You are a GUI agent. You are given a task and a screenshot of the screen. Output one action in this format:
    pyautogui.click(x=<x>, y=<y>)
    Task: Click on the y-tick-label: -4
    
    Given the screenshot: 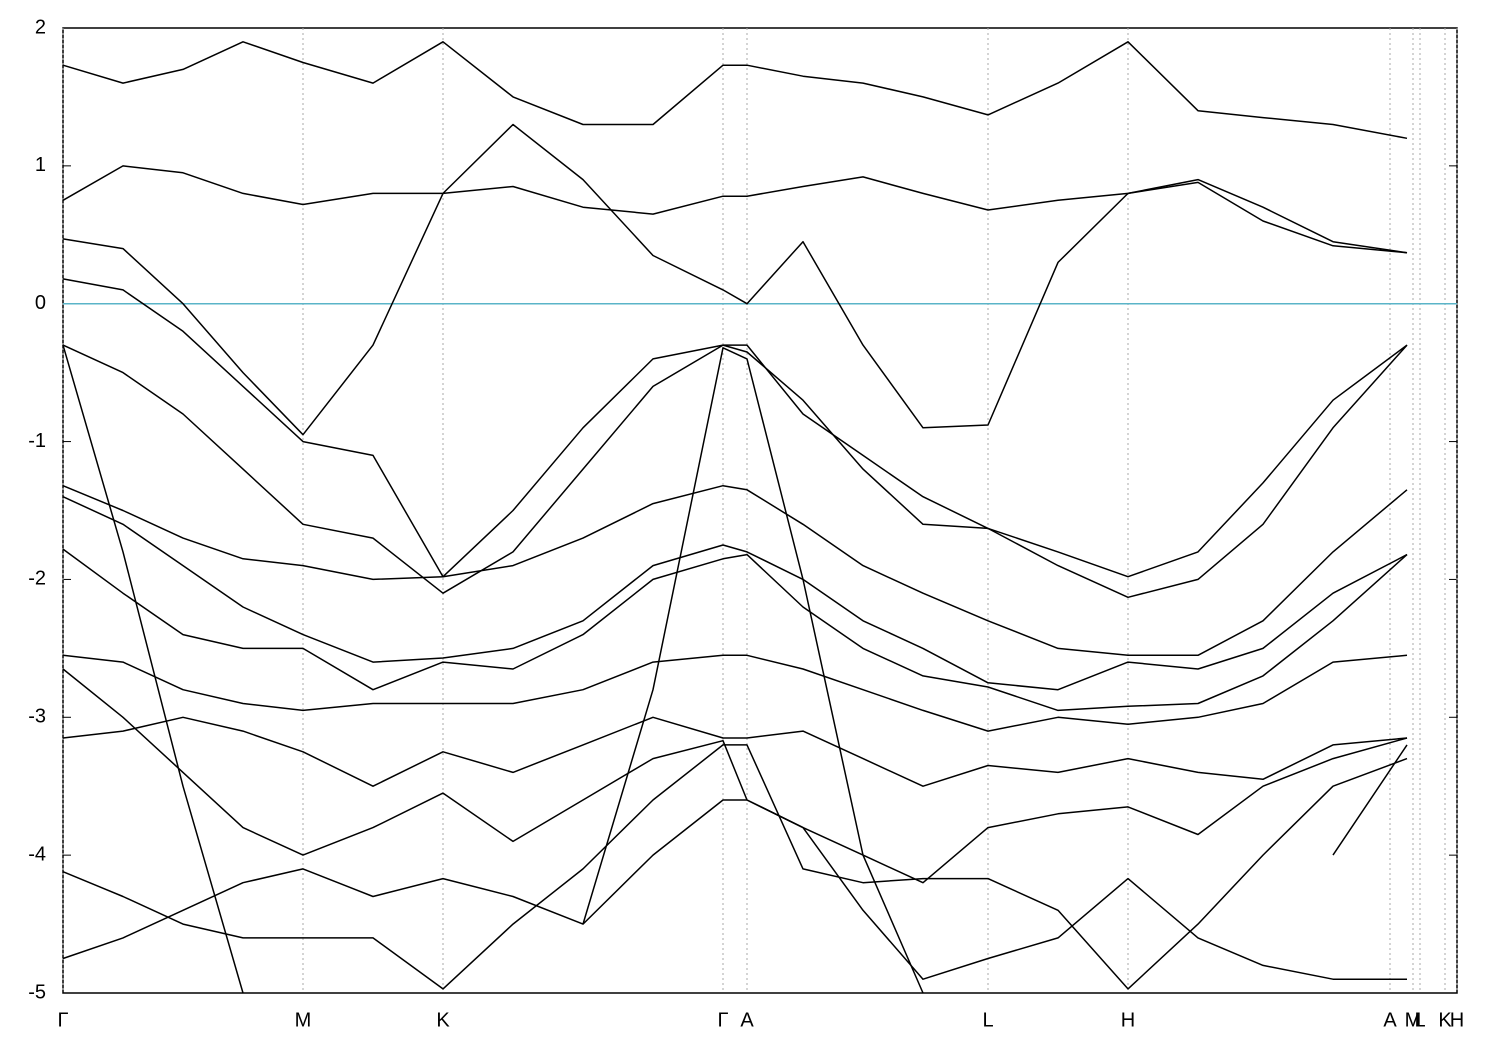 What is the action you would take?
    pyautogui.click(x=37, y=854)
    